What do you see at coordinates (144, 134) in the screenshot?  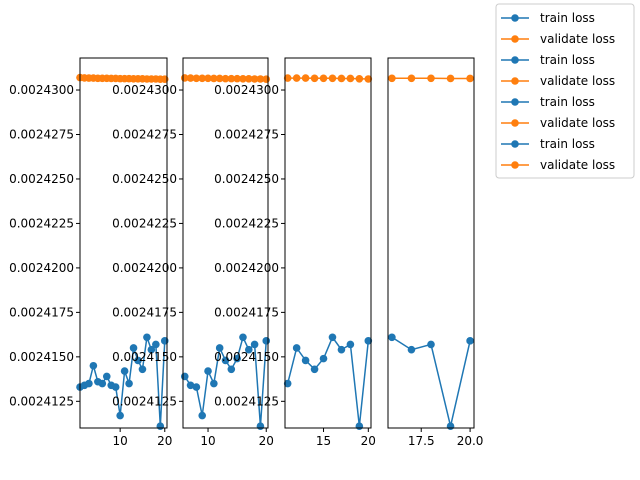 I see `y-tick-label: 0.0024275` at bounding box center [144, 134].